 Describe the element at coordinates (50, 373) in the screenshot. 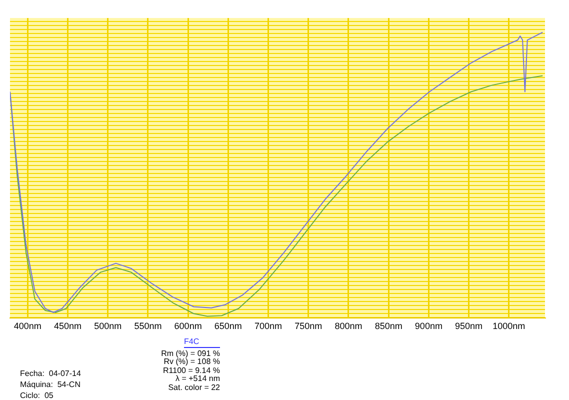

I see `text: Fecha: 04-07-14` at that location.